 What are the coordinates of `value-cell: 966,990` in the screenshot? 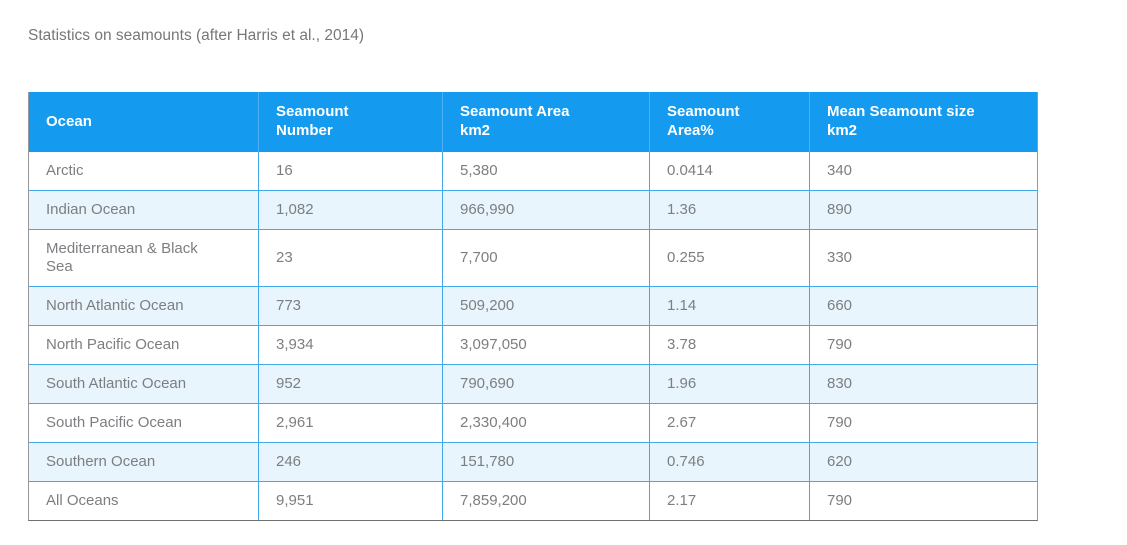 It's located at (545, 209).